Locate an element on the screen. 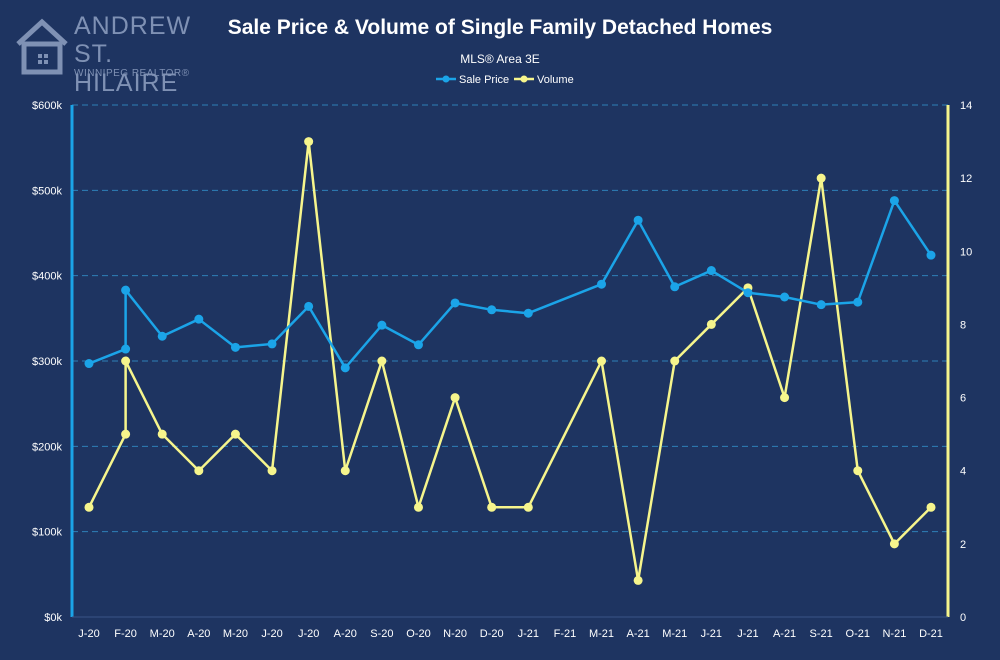 This screenshot has height=660, width=1000. x-tick-label: N-20 is located at coordinates (455, 634).